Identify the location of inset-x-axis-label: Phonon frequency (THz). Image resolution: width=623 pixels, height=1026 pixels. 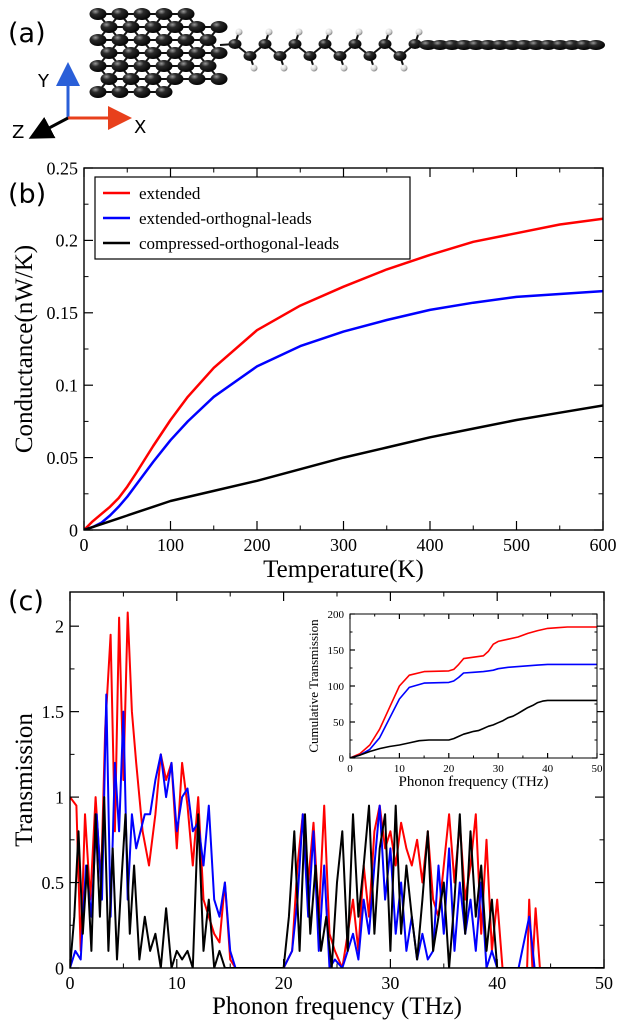
(474, 782).